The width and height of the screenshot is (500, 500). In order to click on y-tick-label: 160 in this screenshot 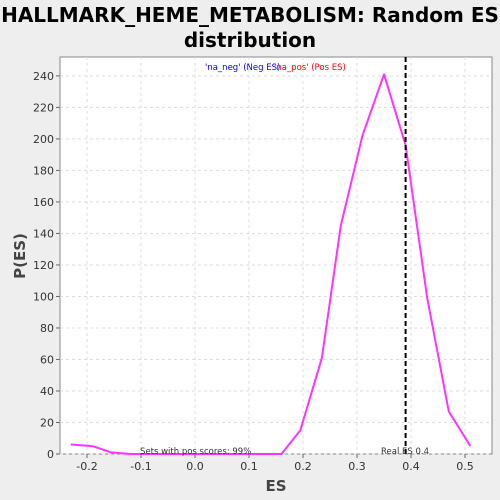, I will do `click(43, 202)`.